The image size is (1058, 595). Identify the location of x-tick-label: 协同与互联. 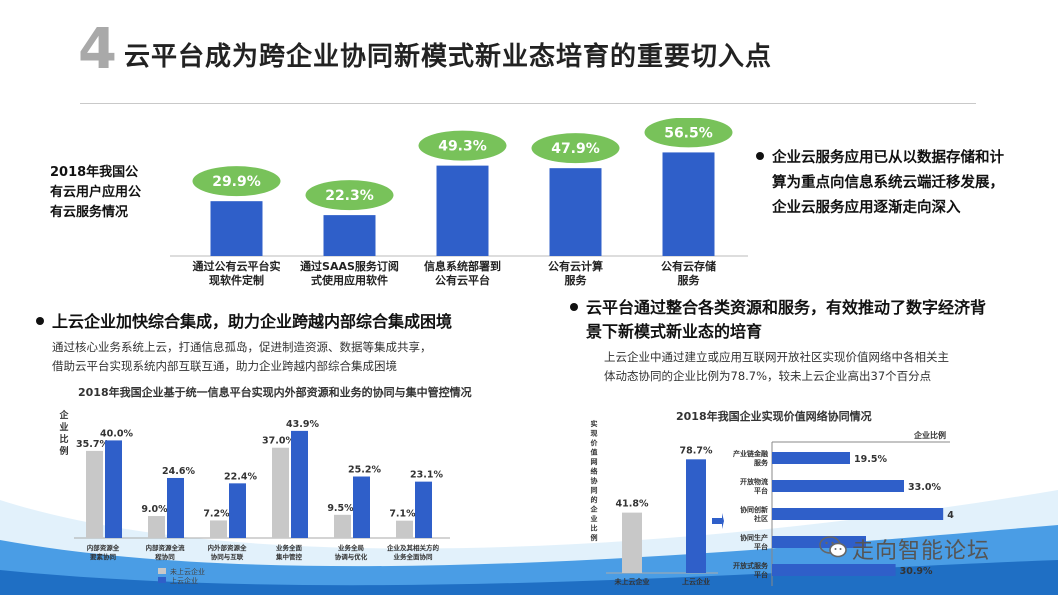
(227, 556).